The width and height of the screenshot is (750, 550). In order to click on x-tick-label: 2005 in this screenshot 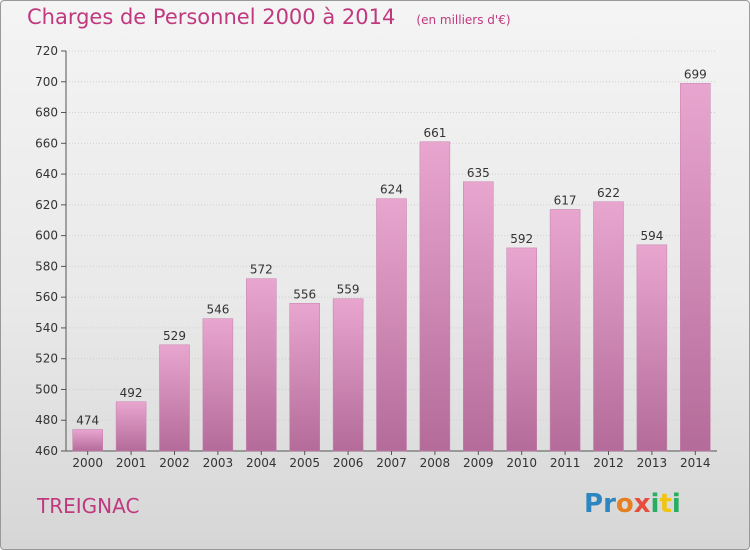, I will do `click(304, 463)`.